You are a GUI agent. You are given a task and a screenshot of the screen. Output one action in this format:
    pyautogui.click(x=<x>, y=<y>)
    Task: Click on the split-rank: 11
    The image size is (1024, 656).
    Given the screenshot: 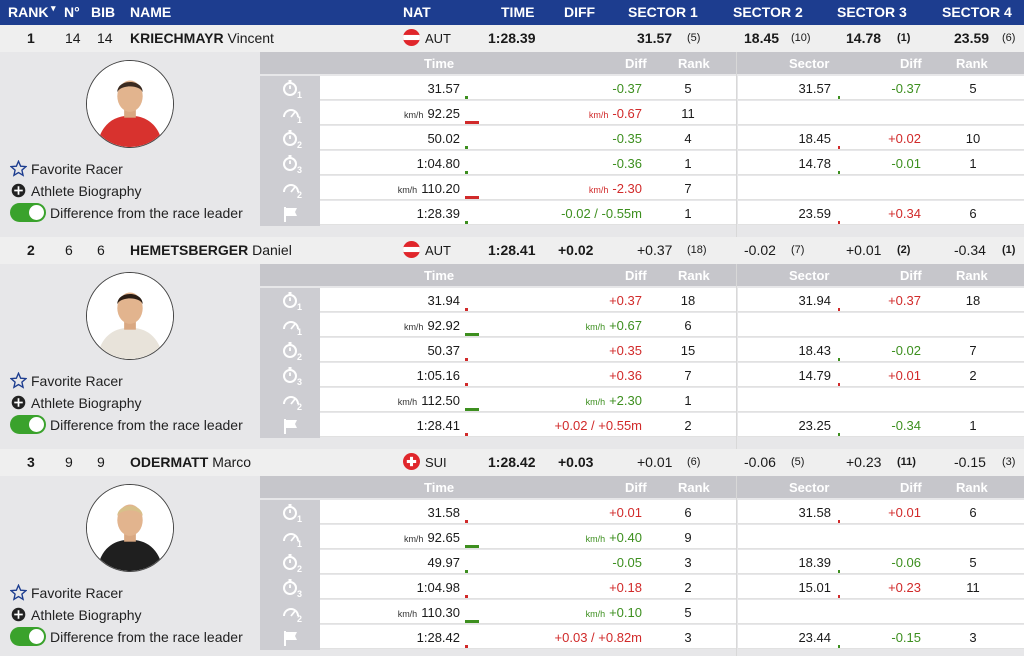 What is the action you would take?
    pyautogui.click(x=688, y=113)
    